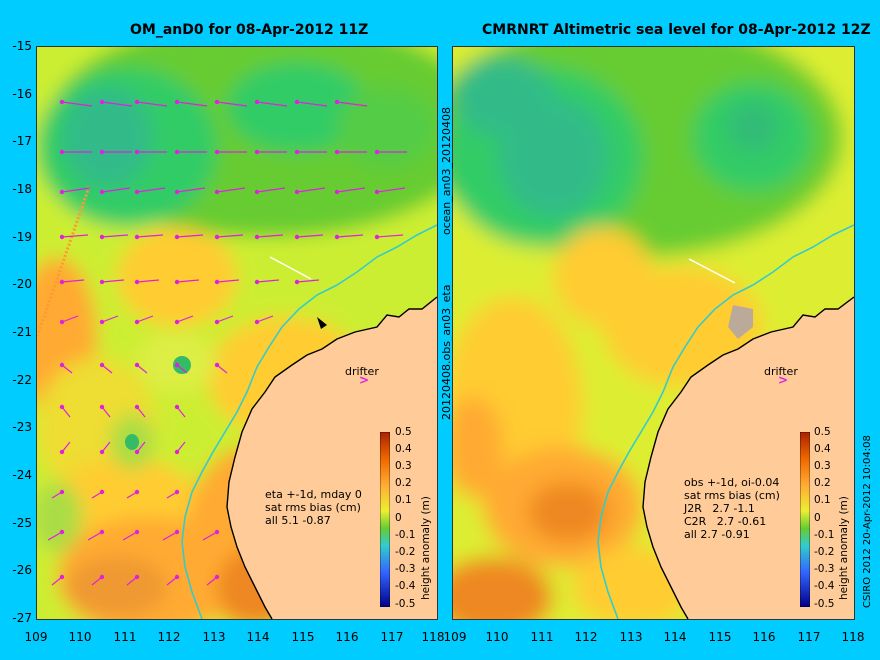 The width and height of the screenshot is (880, 660). Describe the element at coordinates (748, 457) in the screenshot. I see `coastline` at that location.